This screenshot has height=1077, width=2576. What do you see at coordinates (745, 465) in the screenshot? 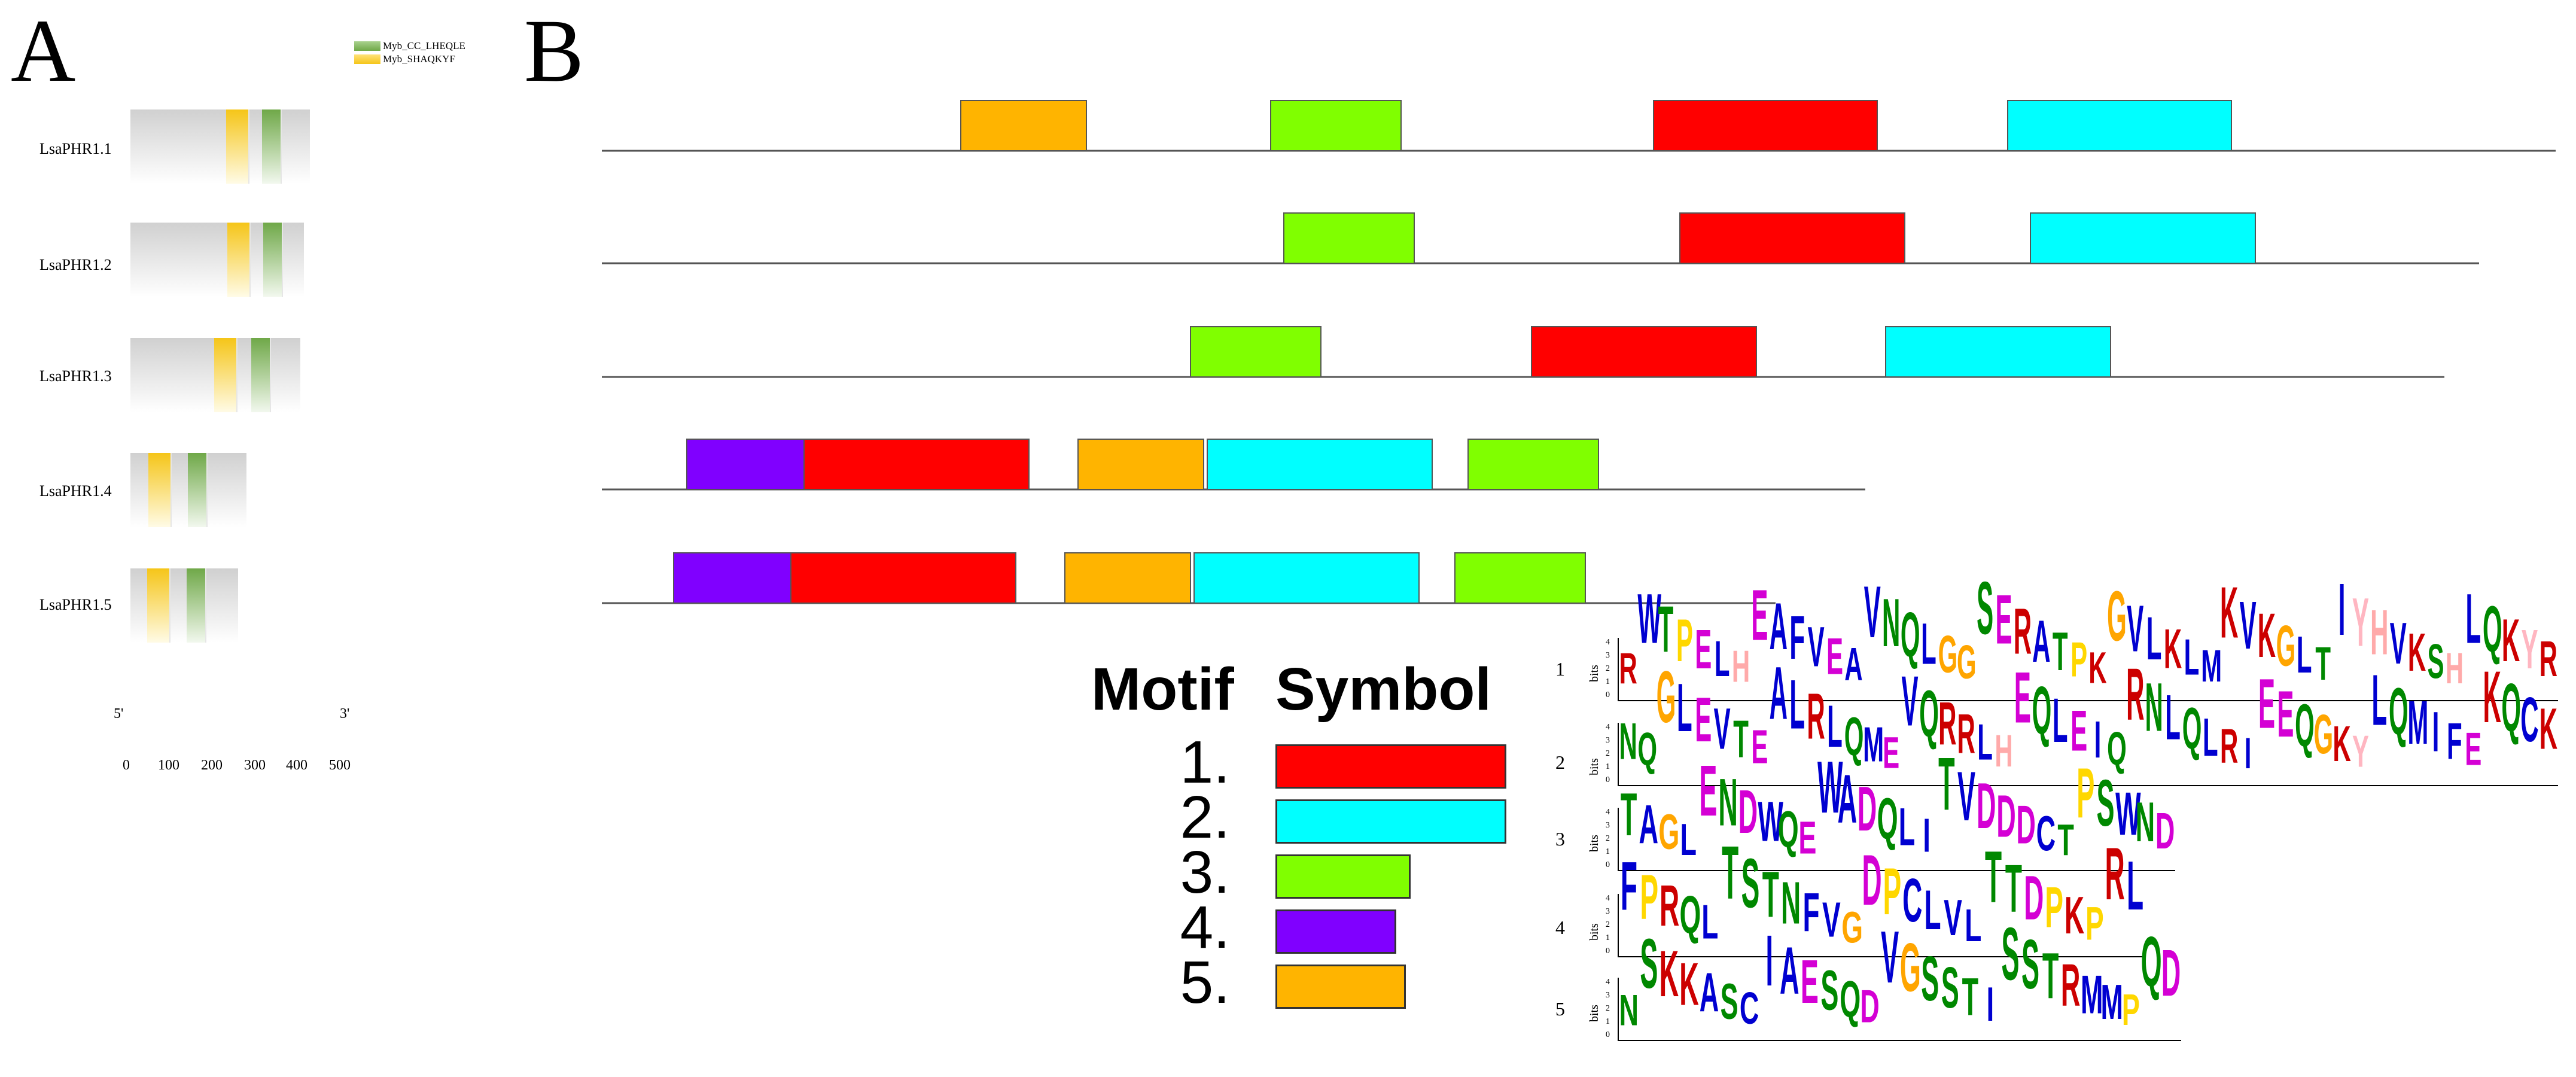
I see `motif-4-box` at bounding box center [745, 465].